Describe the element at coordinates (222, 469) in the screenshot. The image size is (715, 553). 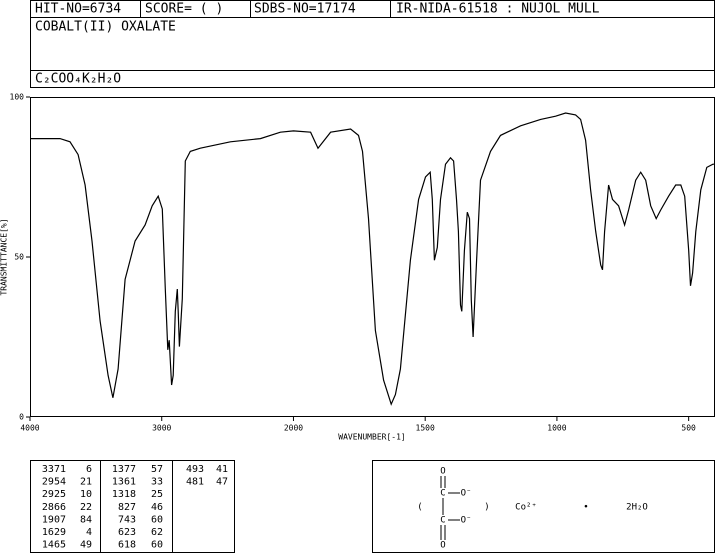
I see `peak-transmittance: 41` at that location.